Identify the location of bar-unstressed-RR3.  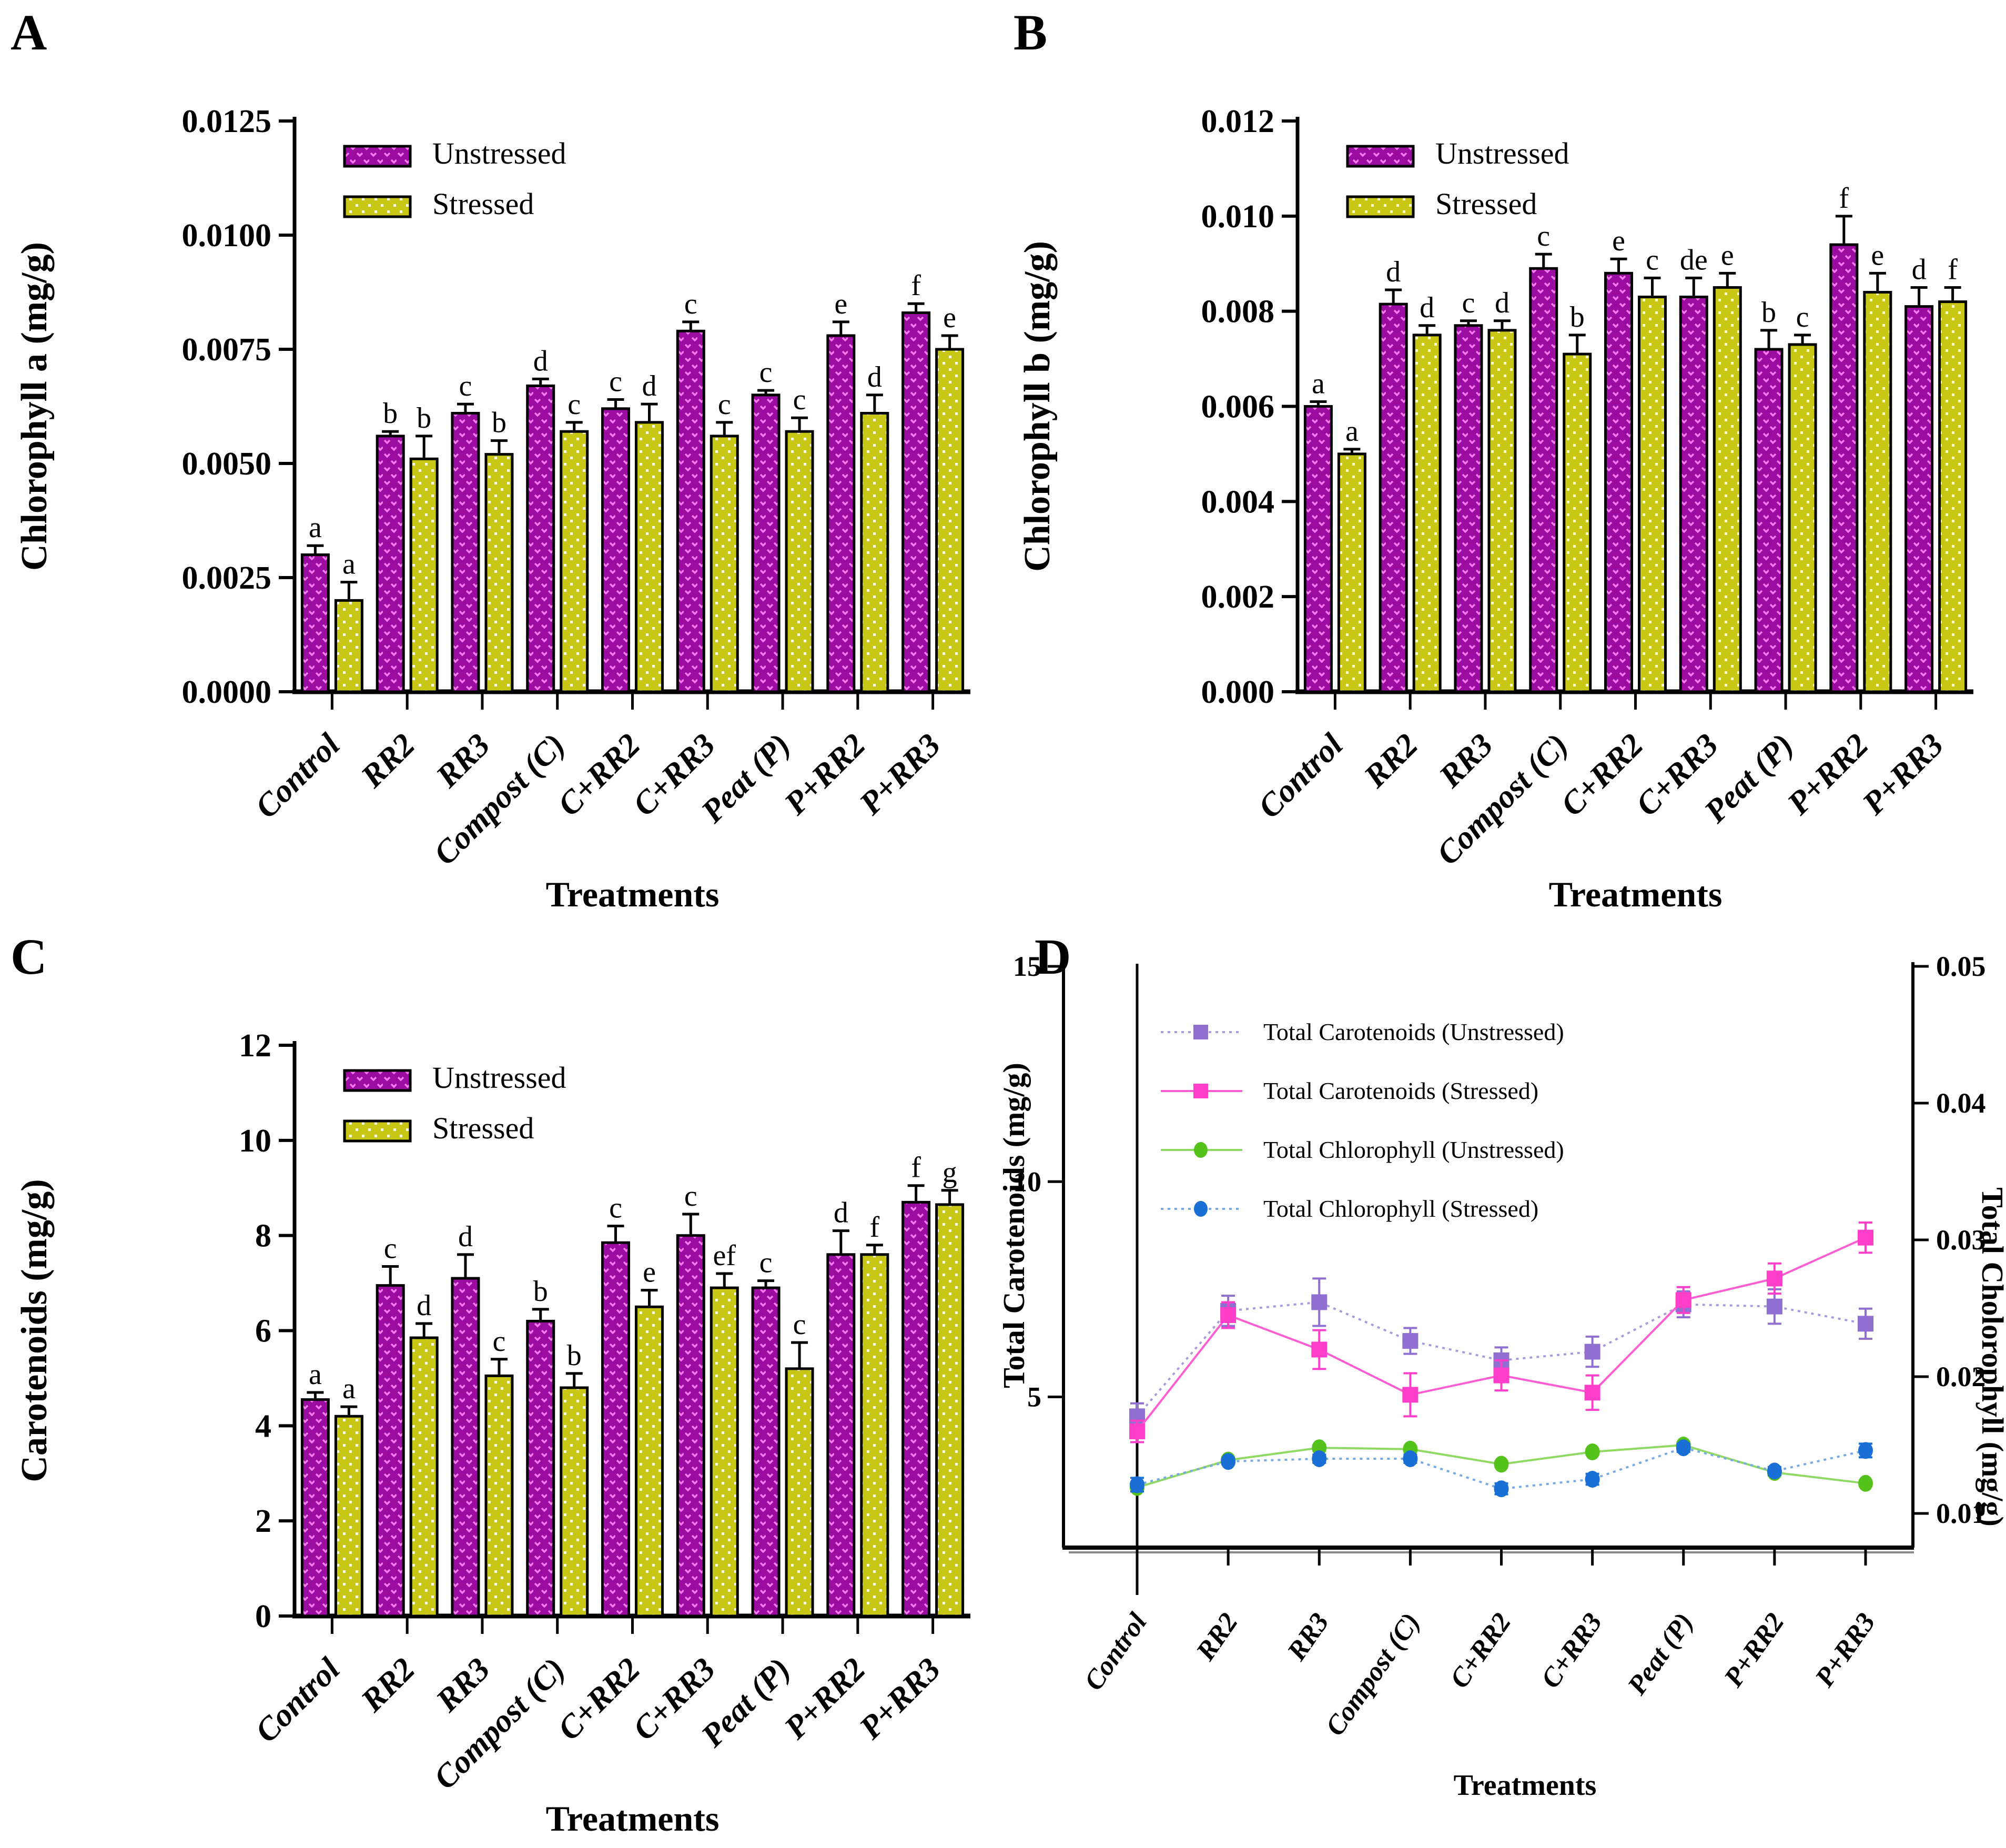
(466, 1448).